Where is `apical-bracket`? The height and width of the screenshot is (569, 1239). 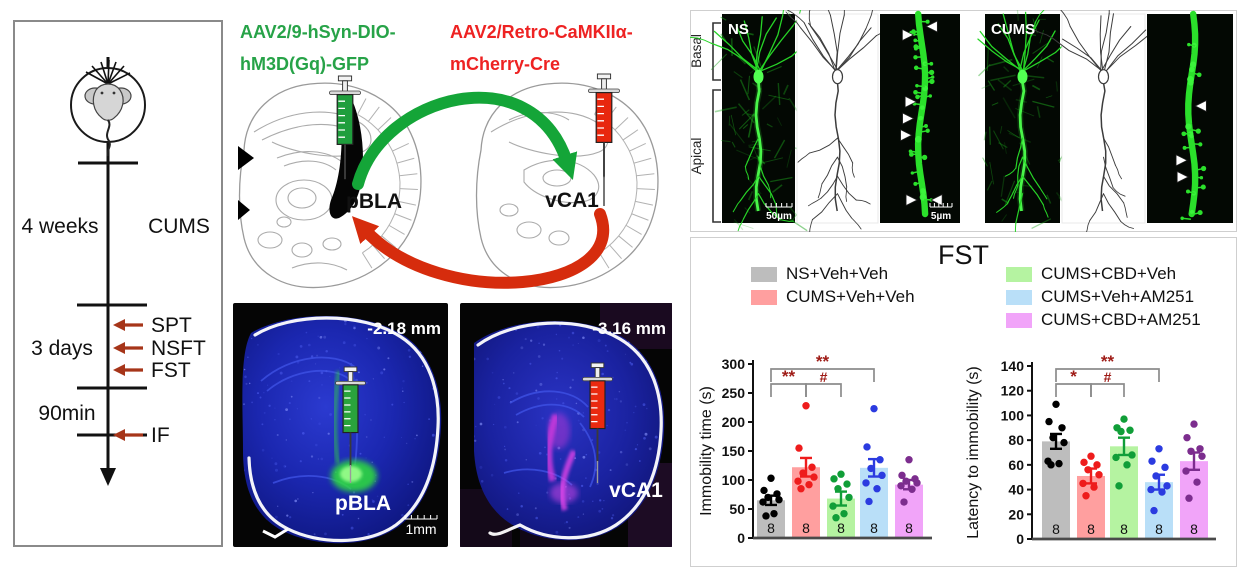 apical-bracket is located at coordinates (716, 156).